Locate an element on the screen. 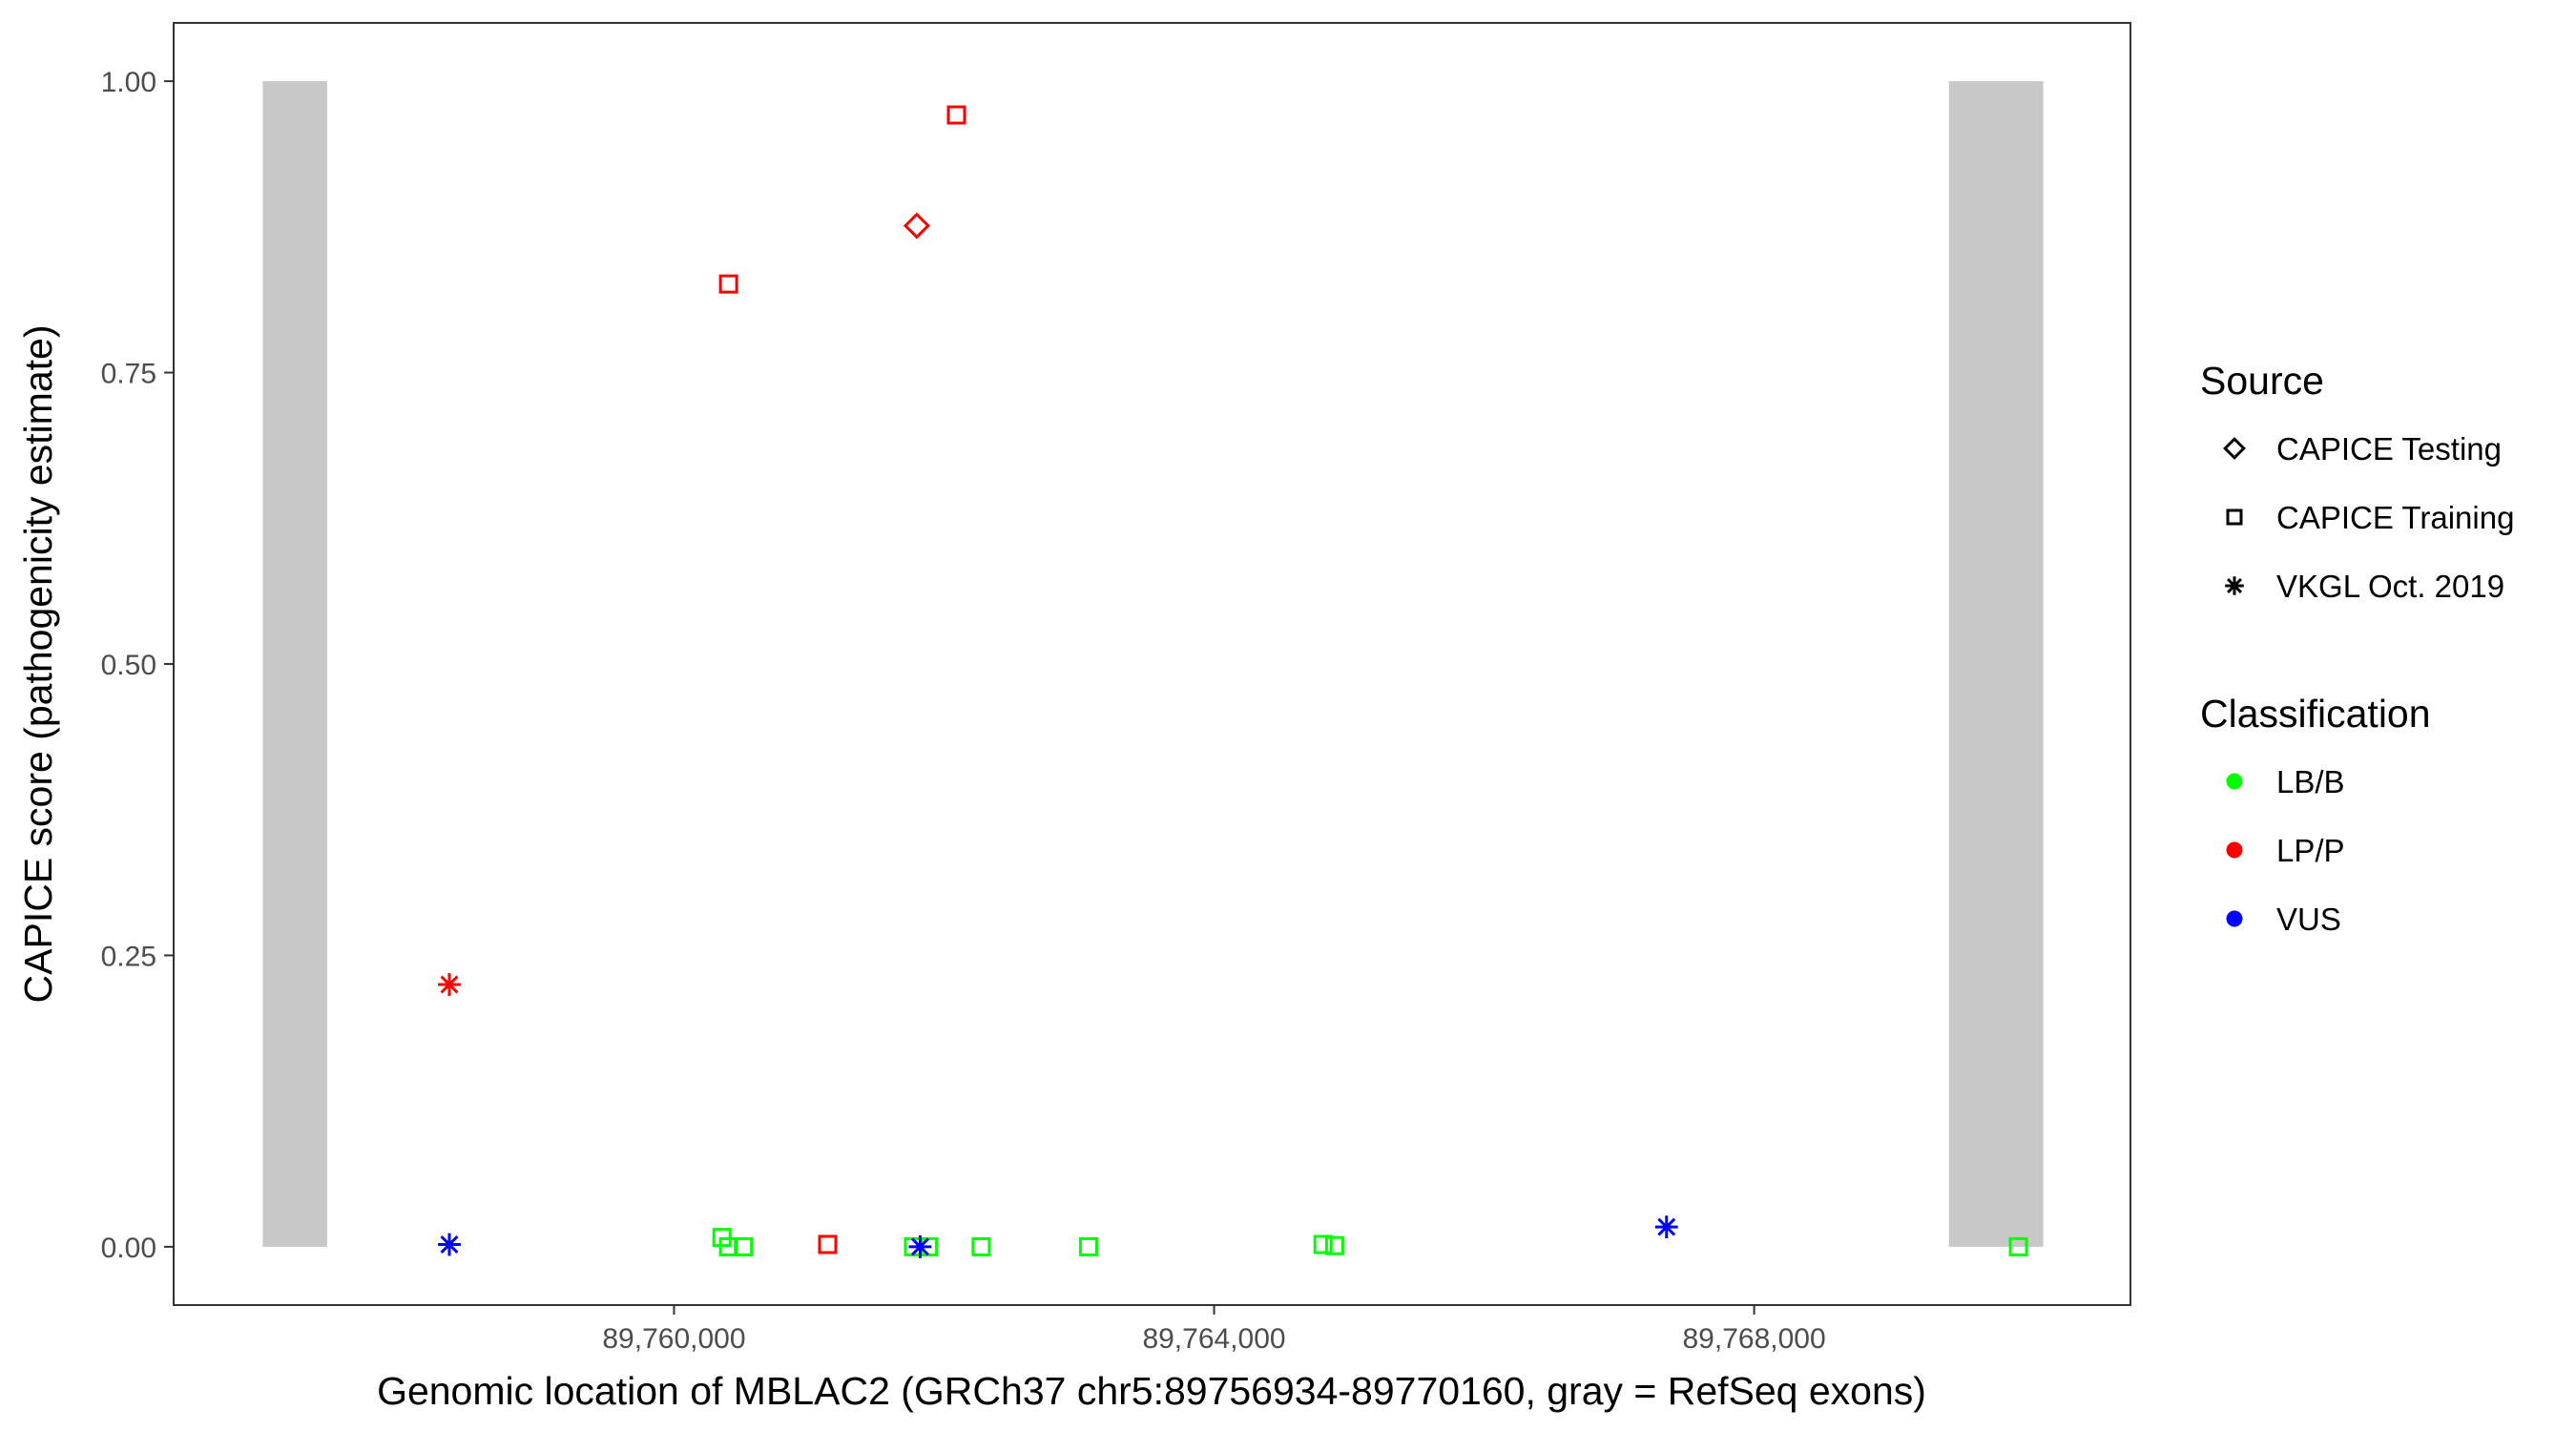  legend-label: LB/B is located at coordinates (2310, 782).